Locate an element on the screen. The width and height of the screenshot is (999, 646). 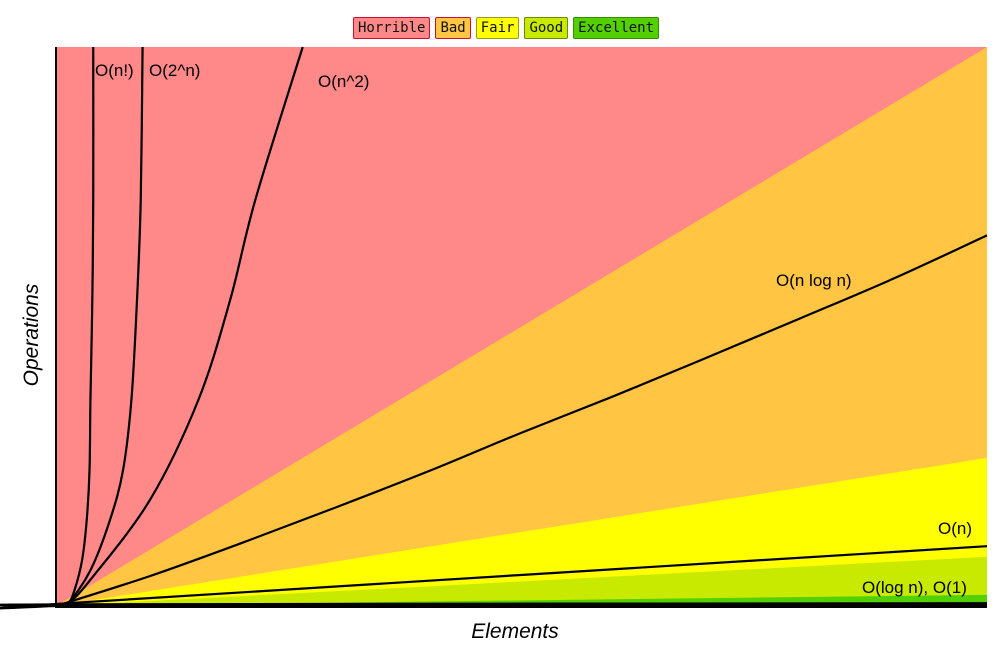
legend: Horrible Bad Fair Good Excellent is located at coordinates (506, 28).